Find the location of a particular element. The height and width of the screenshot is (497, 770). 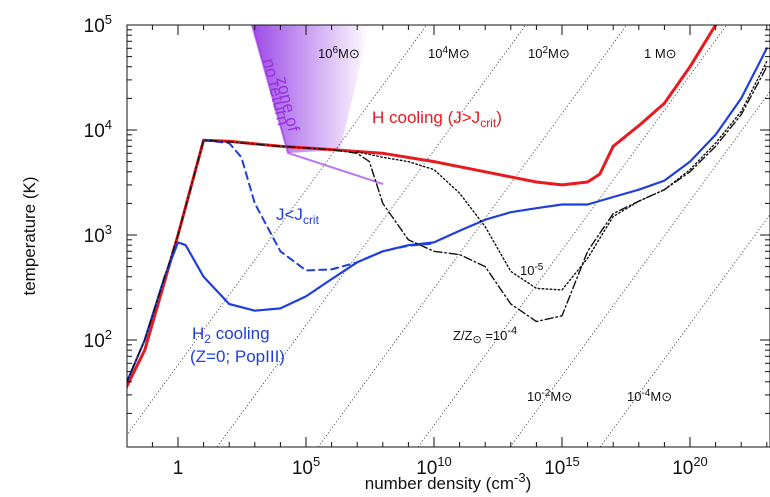

x-tick-label: 105 is located at coordinates (306, 466).